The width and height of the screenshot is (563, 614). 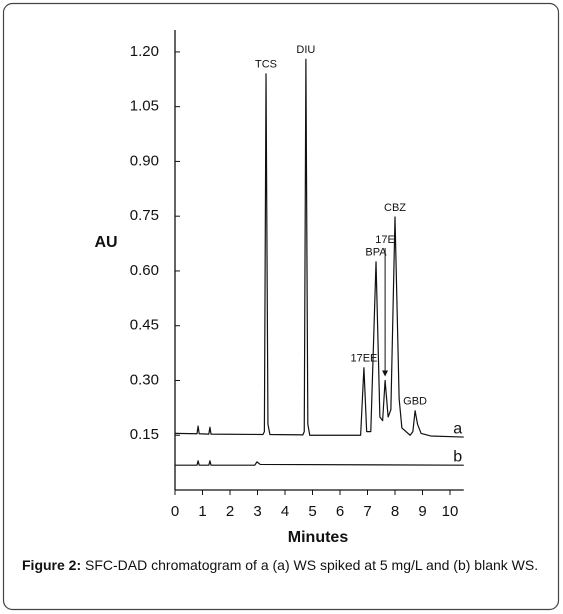 I want to click on x-tick-label: 10, so click(x=450, y=511).